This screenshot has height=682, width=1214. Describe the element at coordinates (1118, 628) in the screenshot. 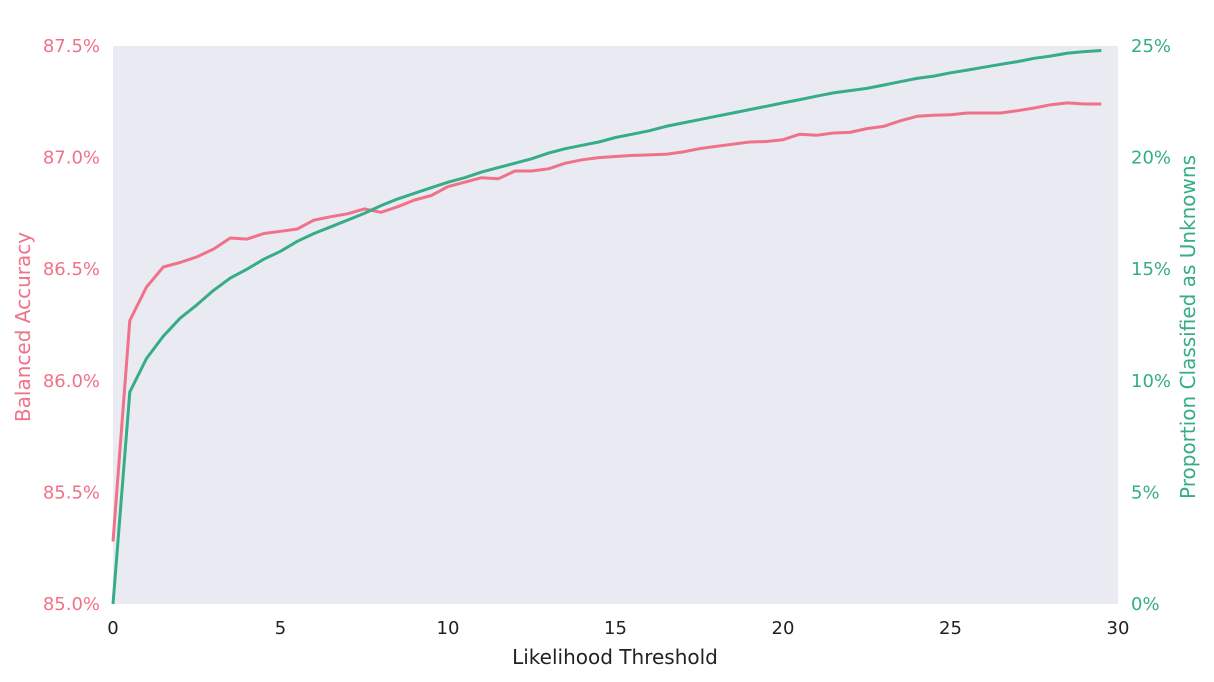

I see `x-tick-label: 30` at that location.